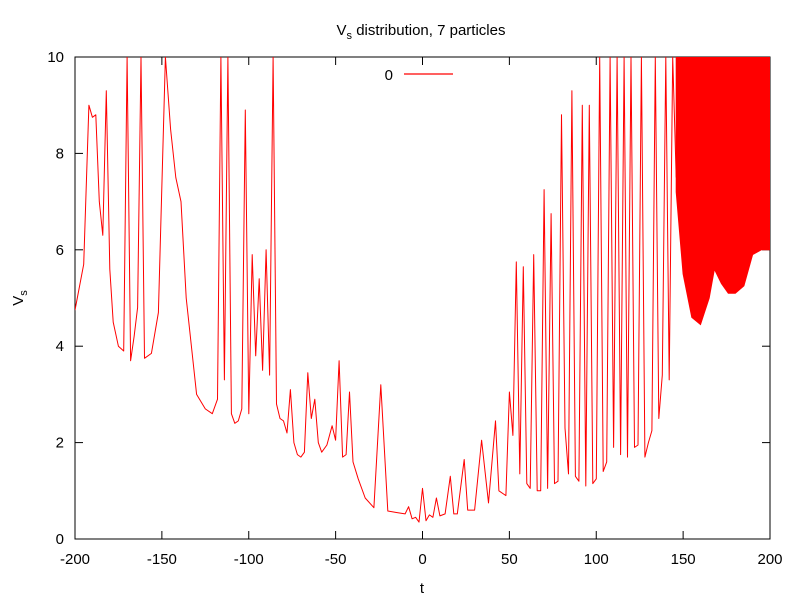  Describe the element at coordinates (421, 32) in the screenshot. I see `chart-title: Vs distribution, 7 particles` at that location.